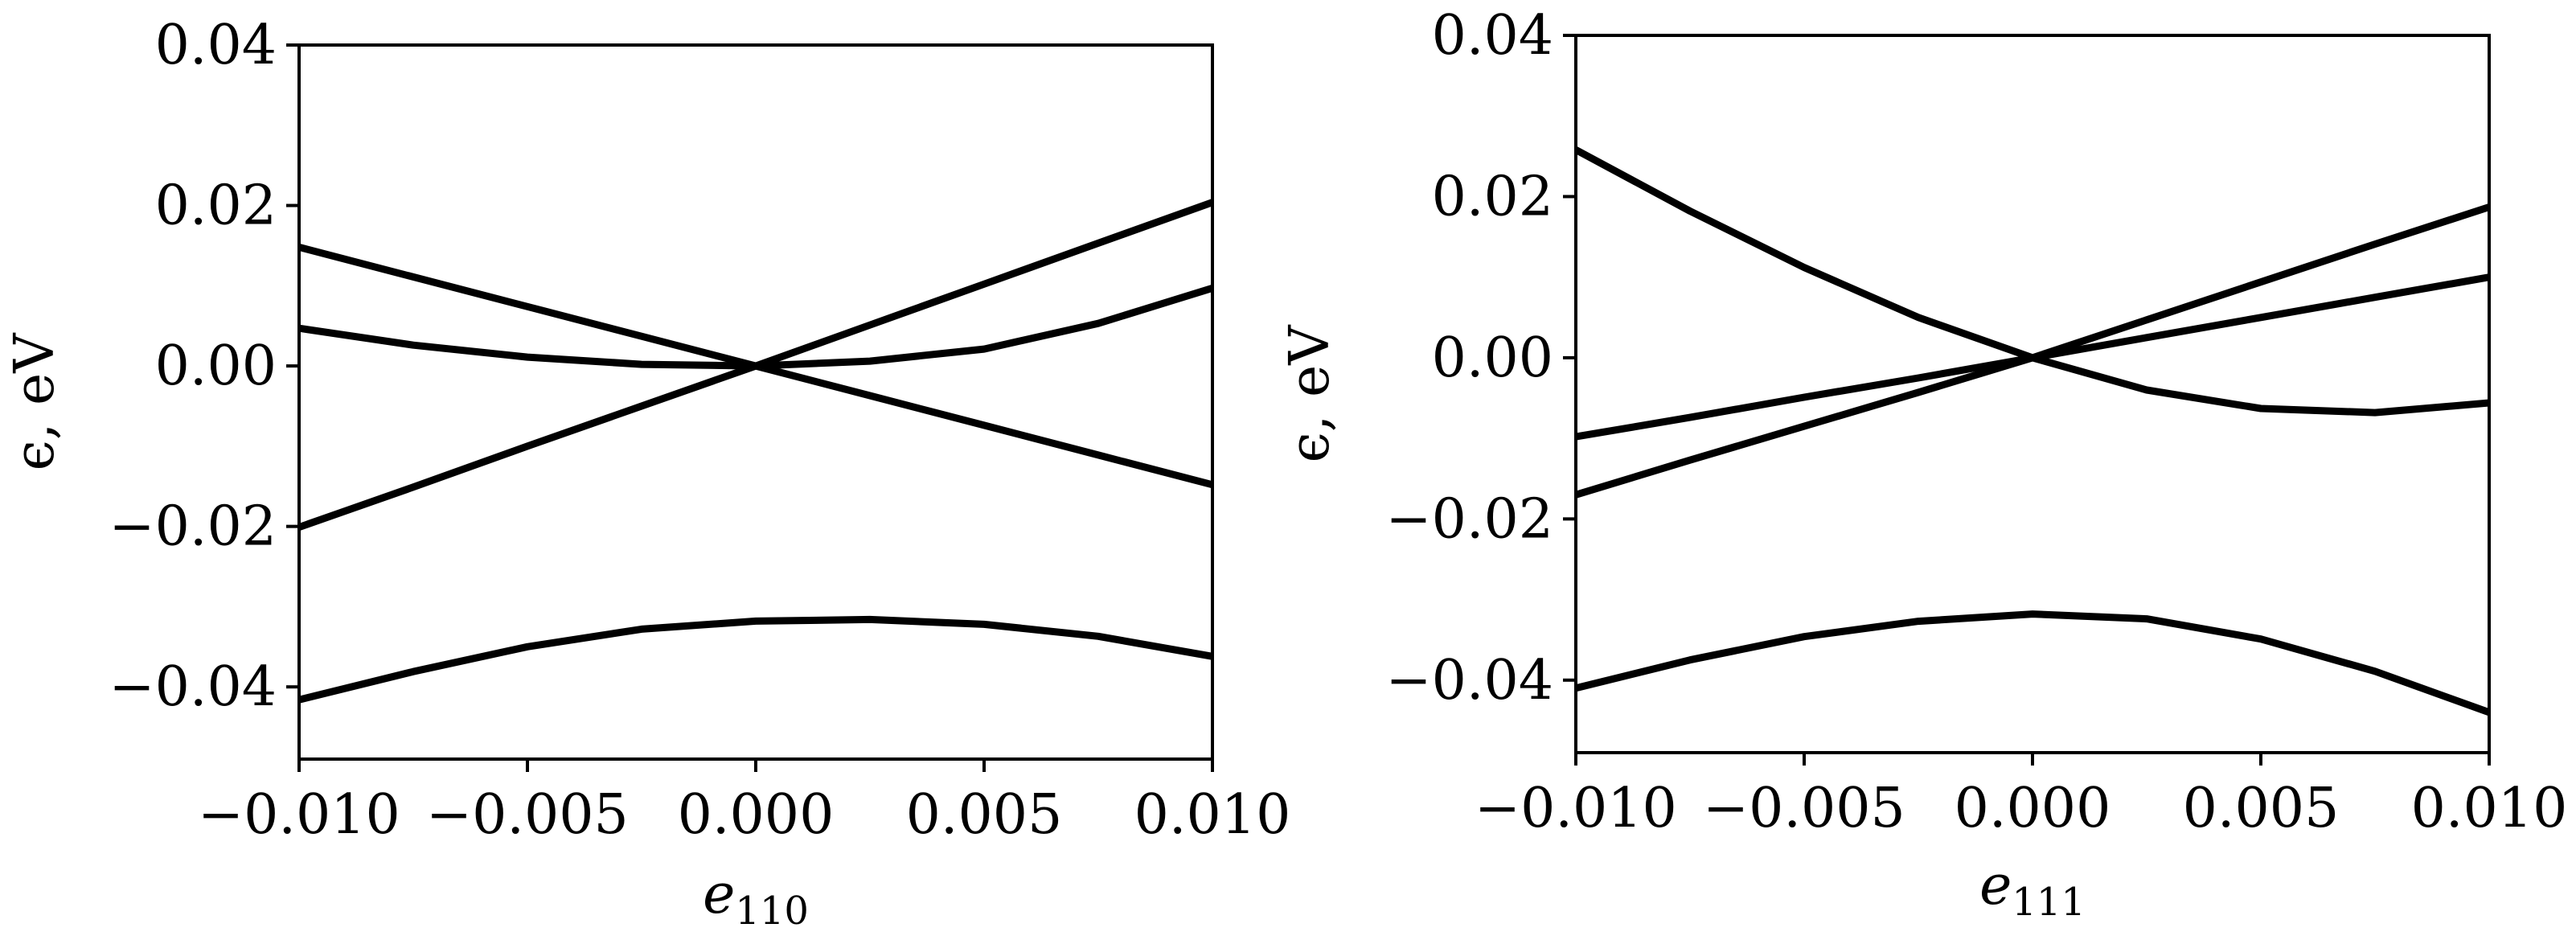  Describe the element at coordinates (772, 911) in the screenshot. I see `x-axis-label-subscript: 110` at that location.